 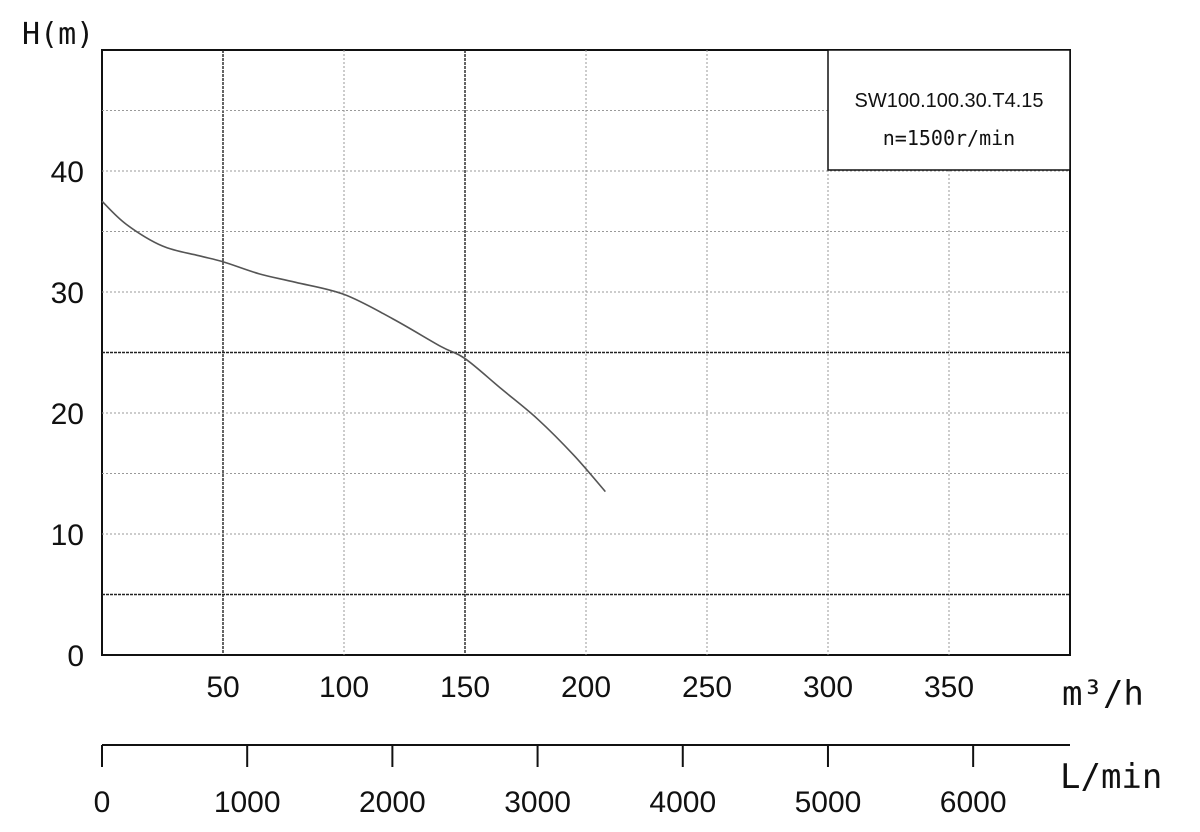 I want to click on y-axis-label: H(m), so click(x=58, y=34).